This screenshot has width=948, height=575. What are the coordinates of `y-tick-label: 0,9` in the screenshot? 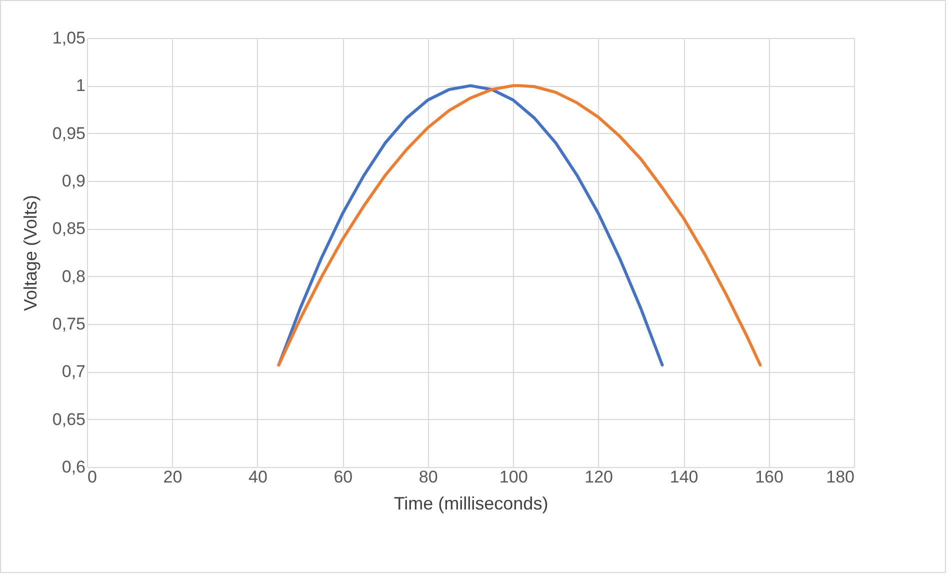 It's located at (74, 181).